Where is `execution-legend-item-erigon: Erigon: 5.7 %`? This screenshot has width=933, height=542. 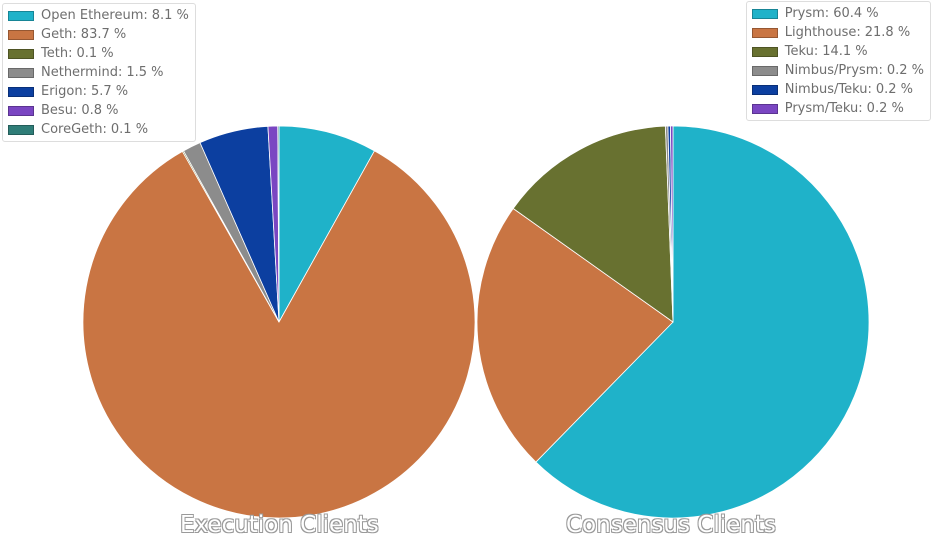 execution-legend-item-erigon: Erigon: 5.7 % is located at coordinates (98, 91).